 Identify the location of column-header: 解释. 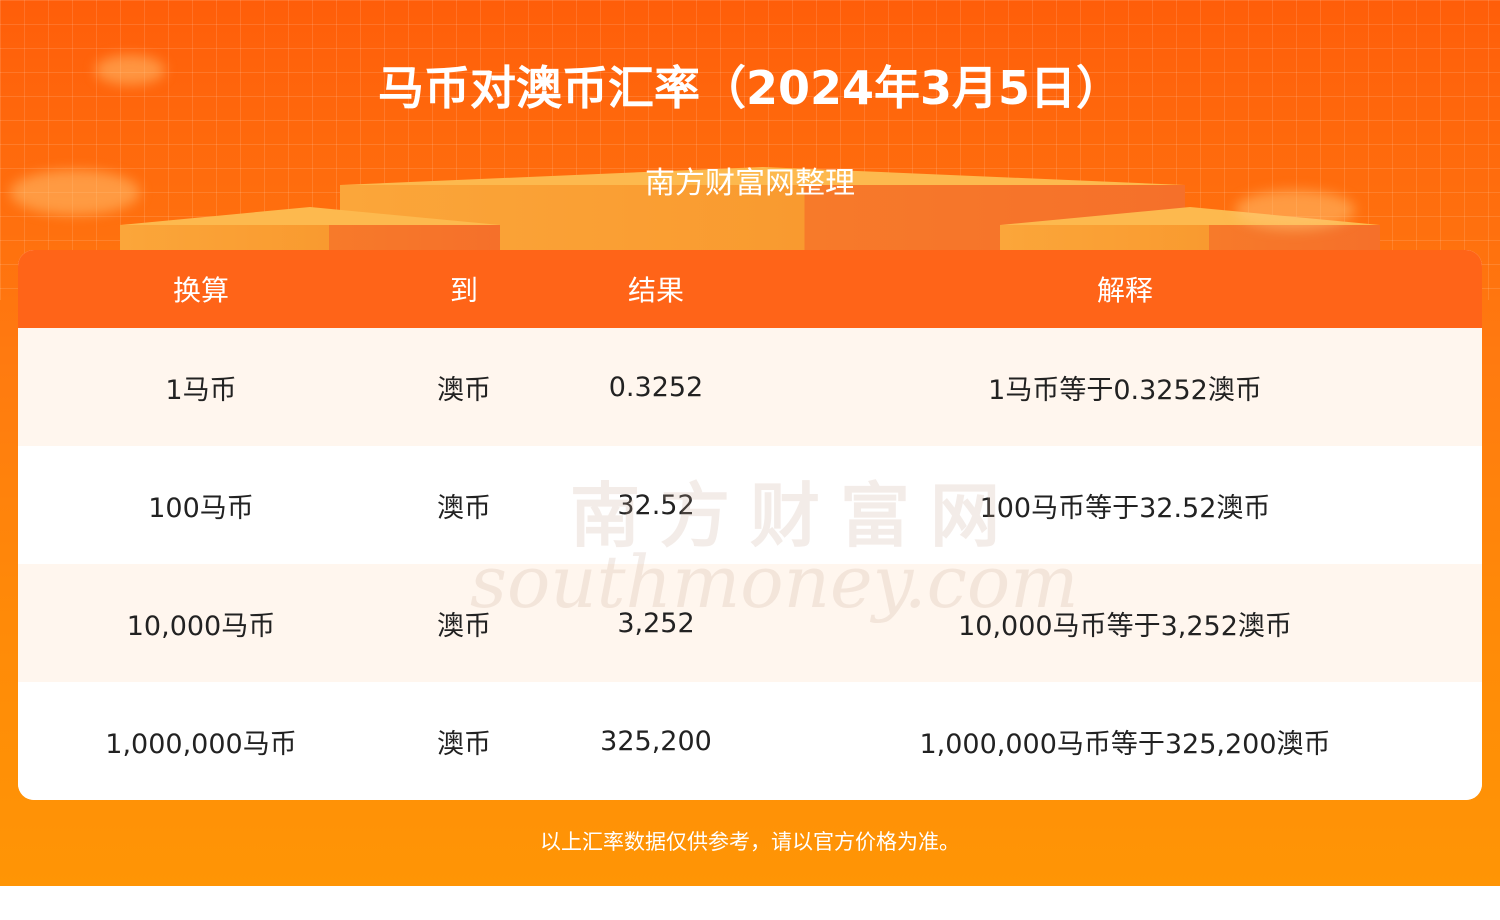
(1124, 290).